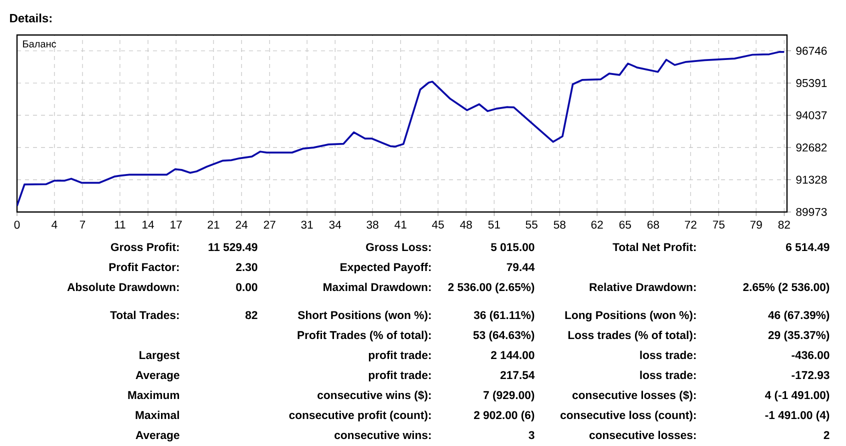  Describe the element at coordinates (364, 336) in the screenshot. I see `text: Profit Trades (% of total):` at that location.